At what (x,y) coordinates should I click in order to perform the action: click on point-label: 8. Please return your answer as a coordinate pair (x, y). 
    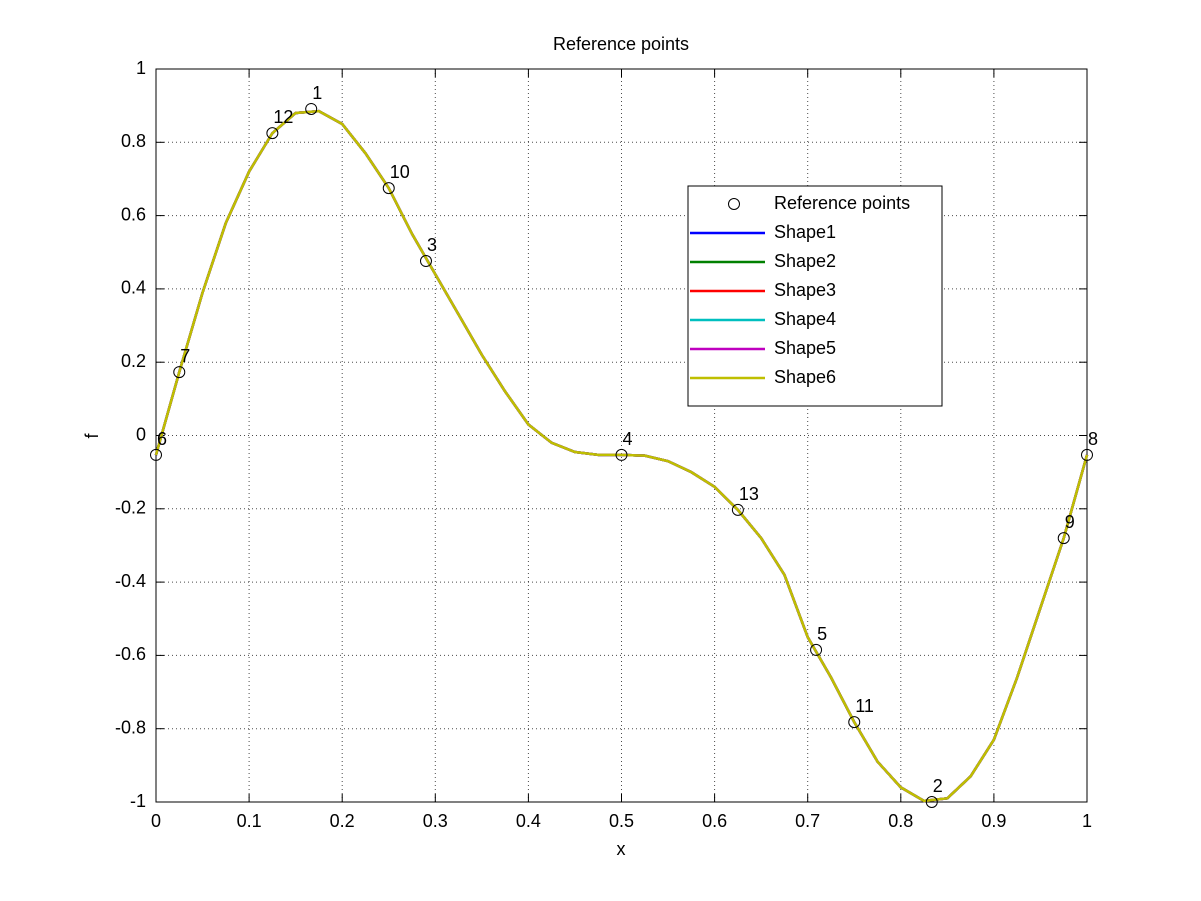
    Looking at the image, I should click on (1093, 439).